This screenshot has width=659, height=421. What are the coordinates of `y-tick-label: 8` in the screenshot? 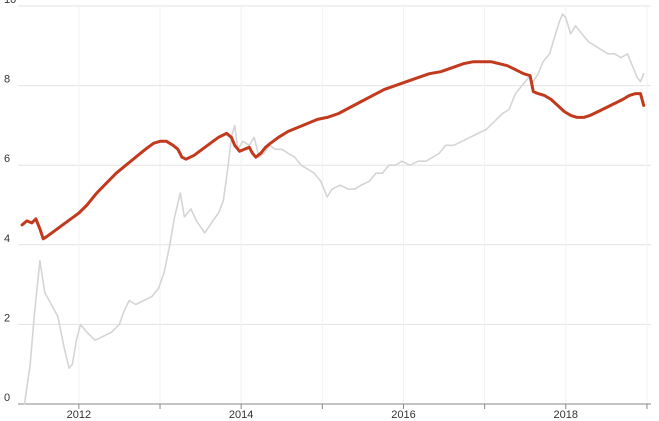 It's located at (7, 80).